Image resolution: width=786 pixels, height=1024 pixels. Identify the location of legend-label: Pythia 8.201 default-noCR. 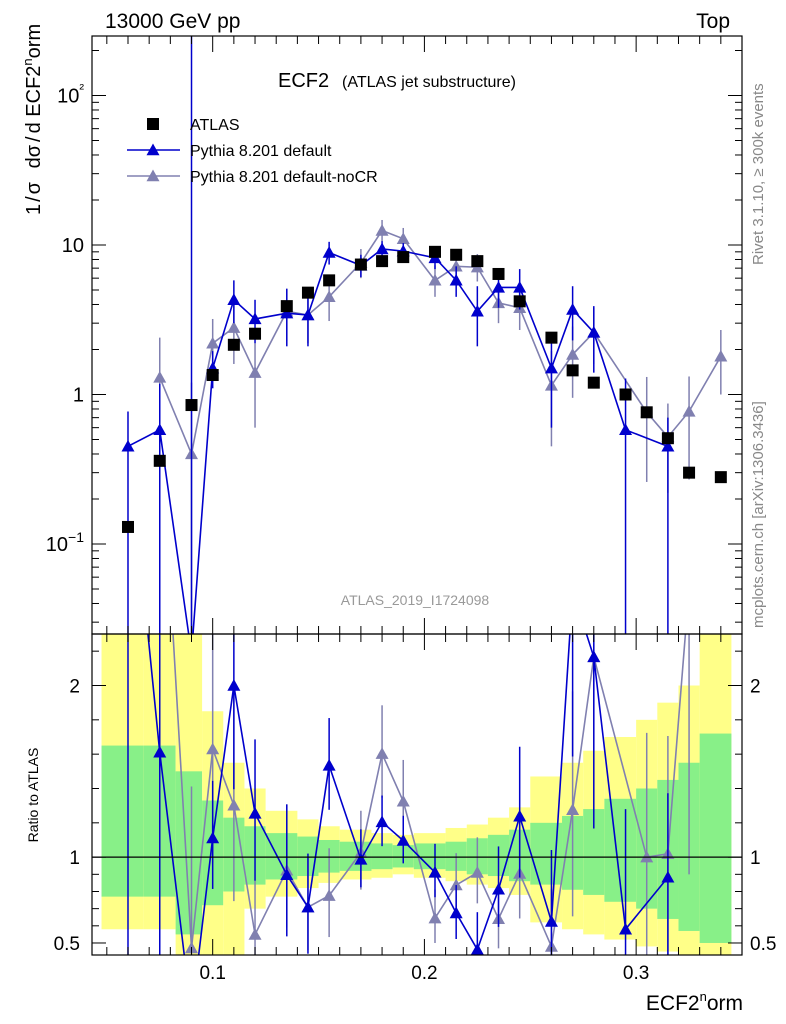
(284, 177).